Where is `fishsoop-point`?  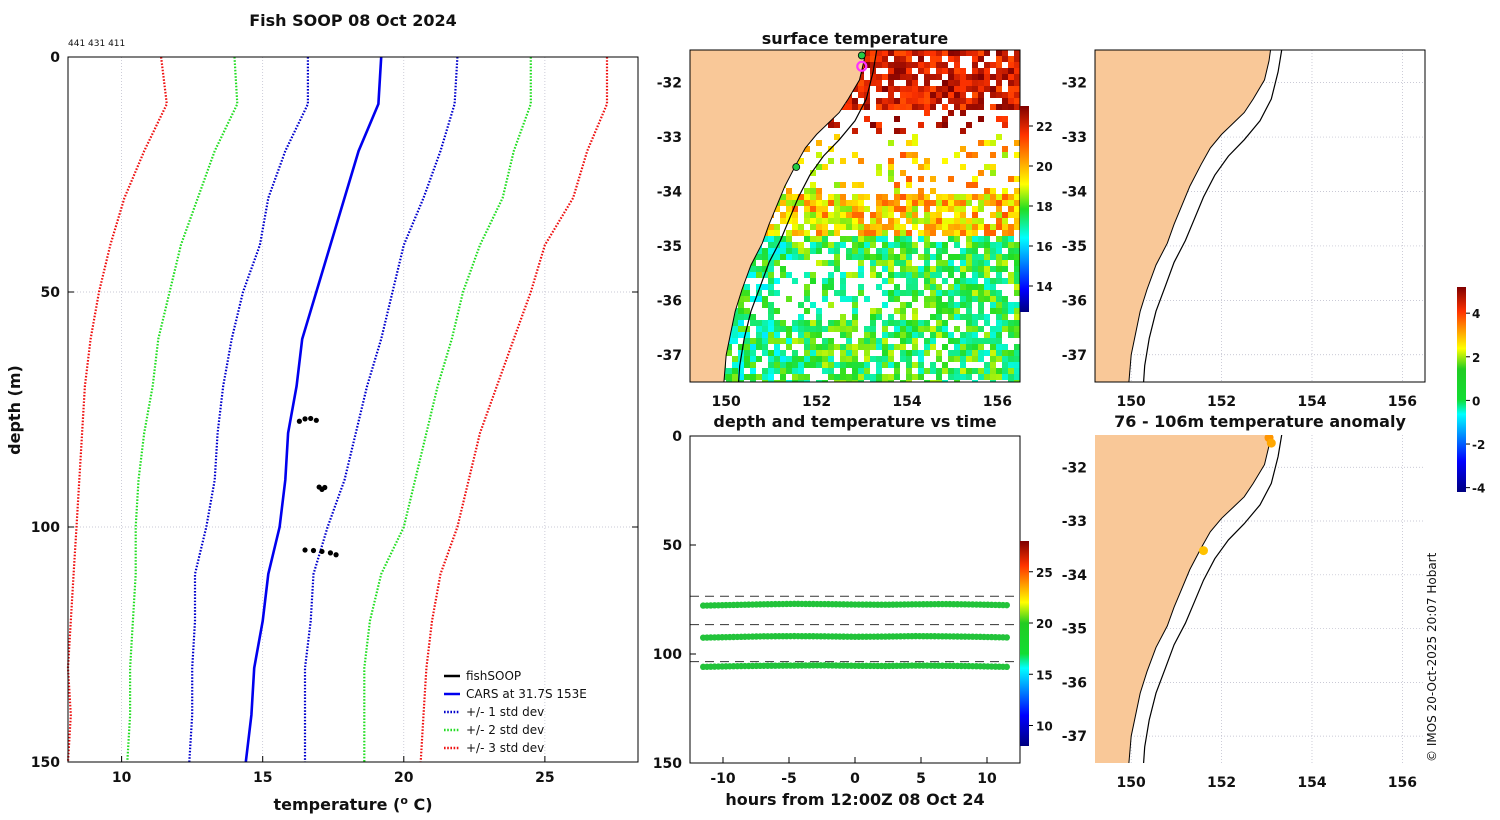
fishsoop-point is located at coordinates (313, 550).